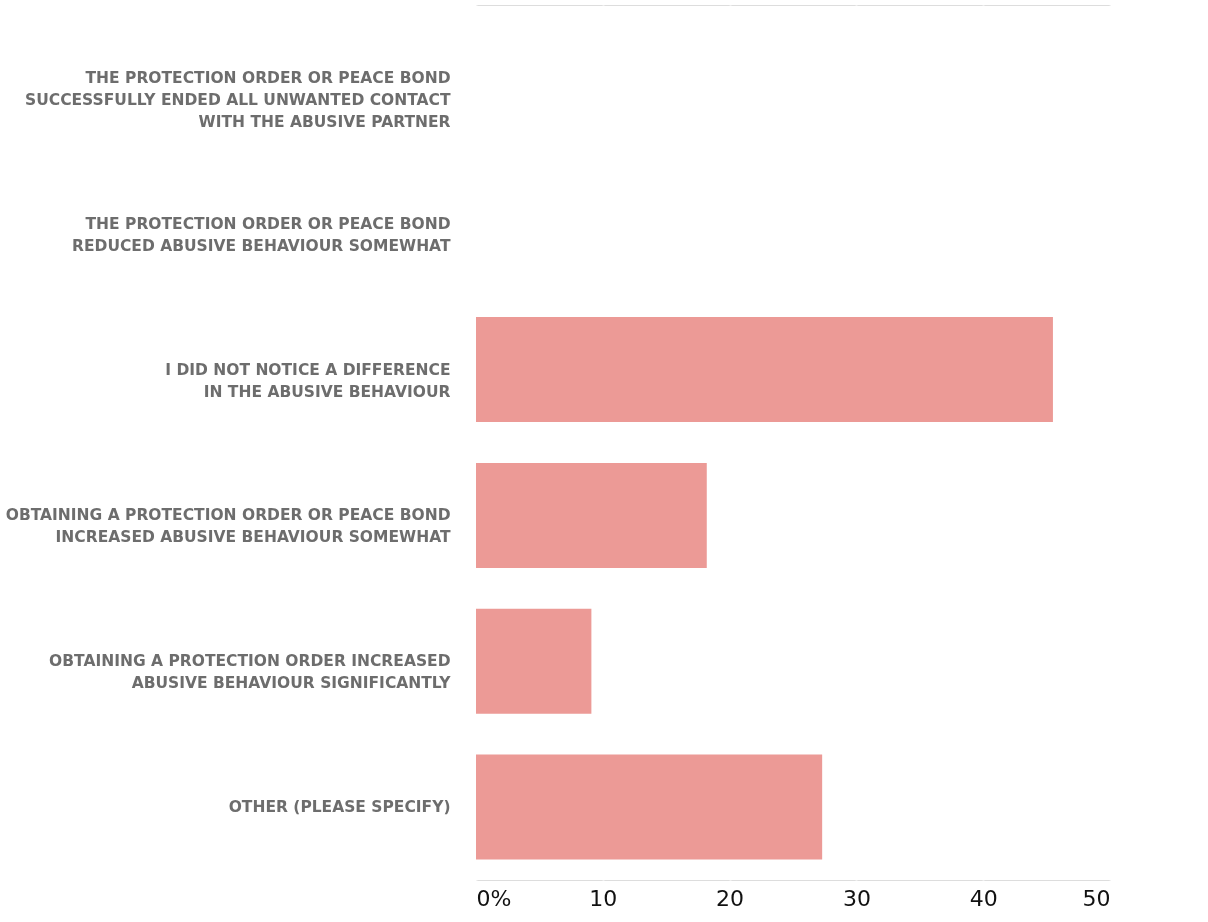 The image size is (1208, 922). I want to click on x-tick-label: 10, so click(603, 898).